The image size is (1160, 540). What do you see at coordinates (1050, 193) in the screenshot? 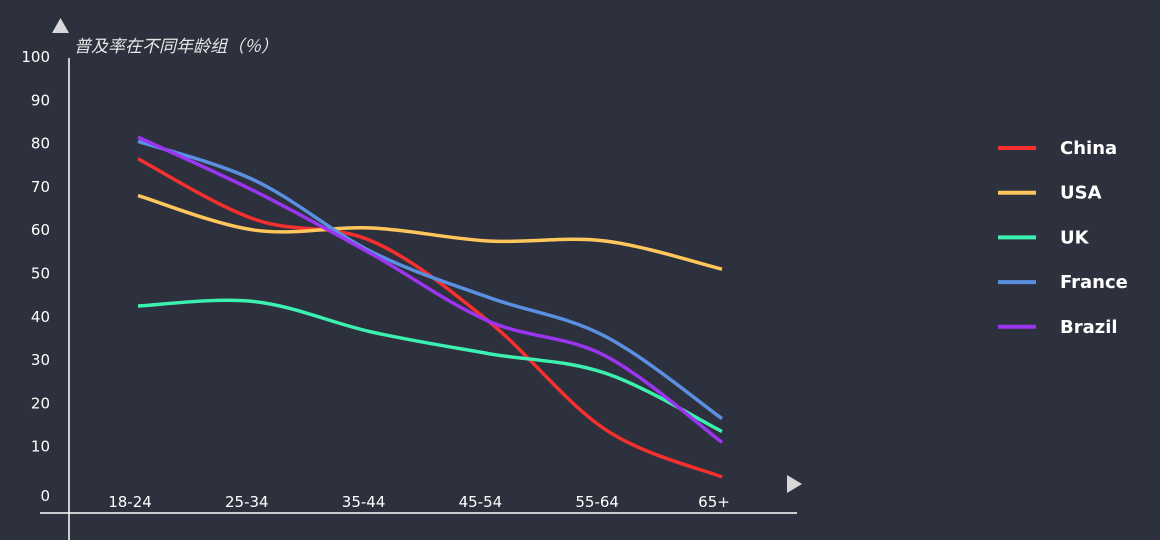
I see `legend-item-usa: USA` at bounding box center [1050, 193].